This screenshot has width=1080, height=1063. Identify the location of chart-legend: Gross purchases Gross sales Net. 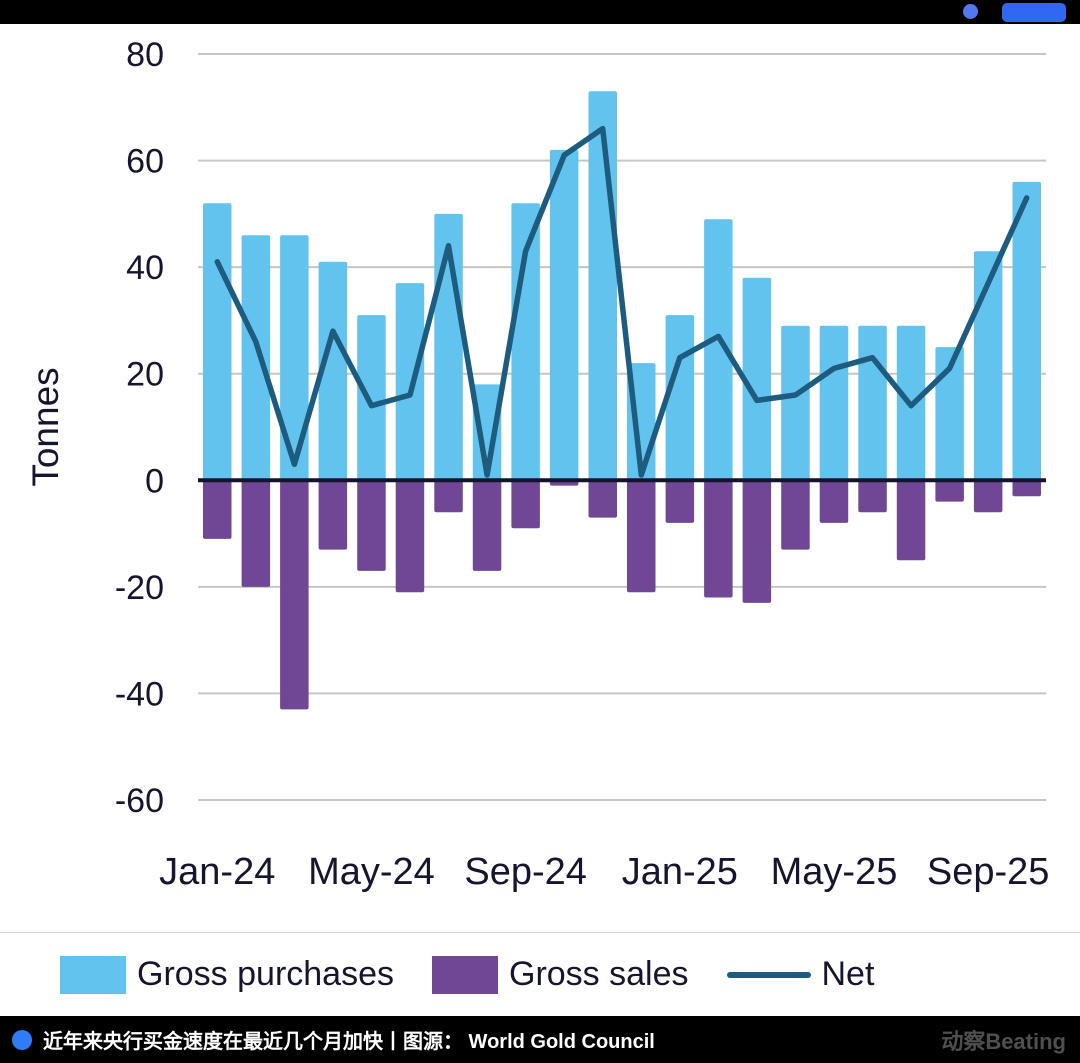
(540, 974).